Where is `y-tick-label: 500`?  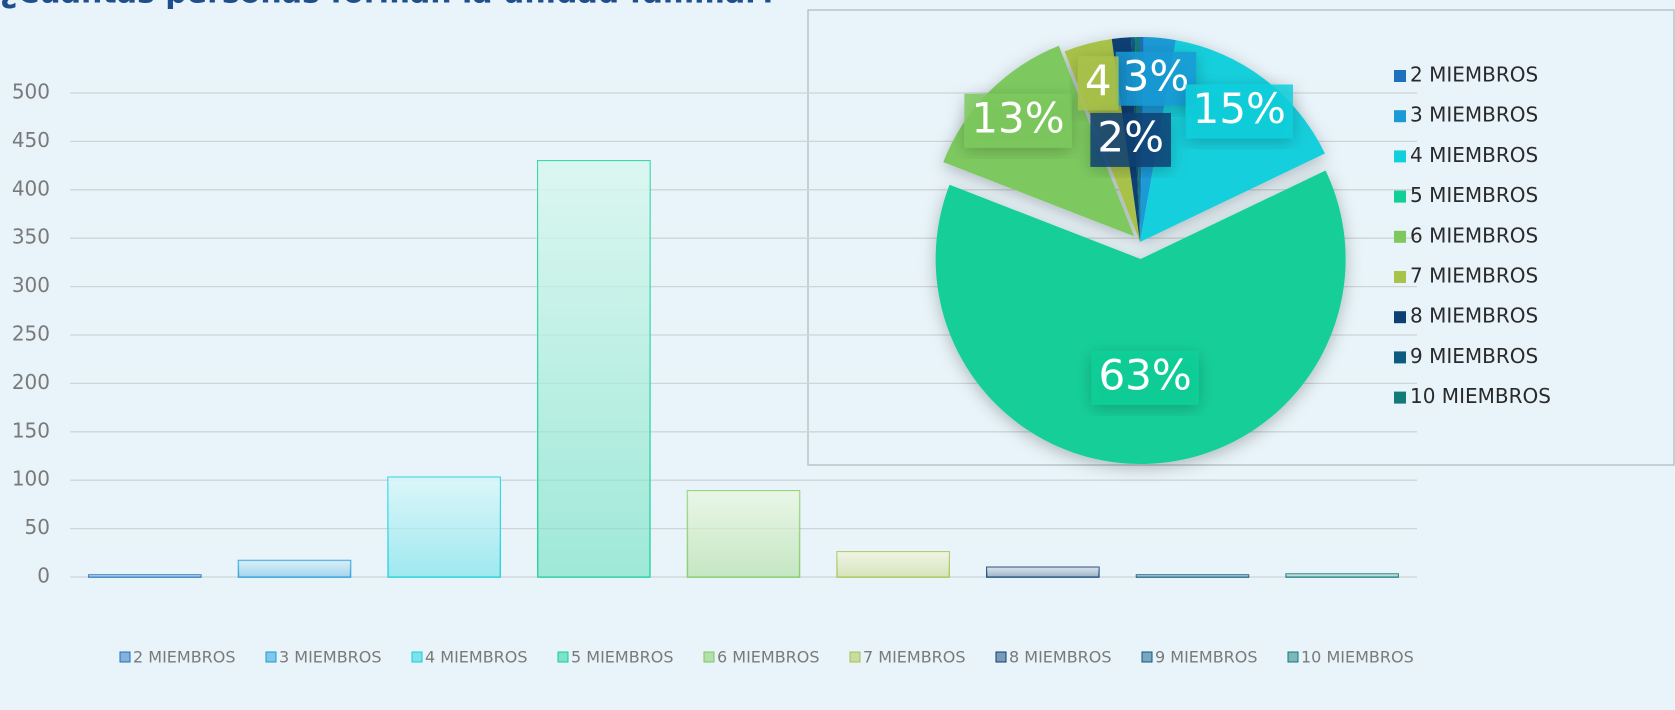
y-tick-label: 500 is located at coordinates (31, 92).